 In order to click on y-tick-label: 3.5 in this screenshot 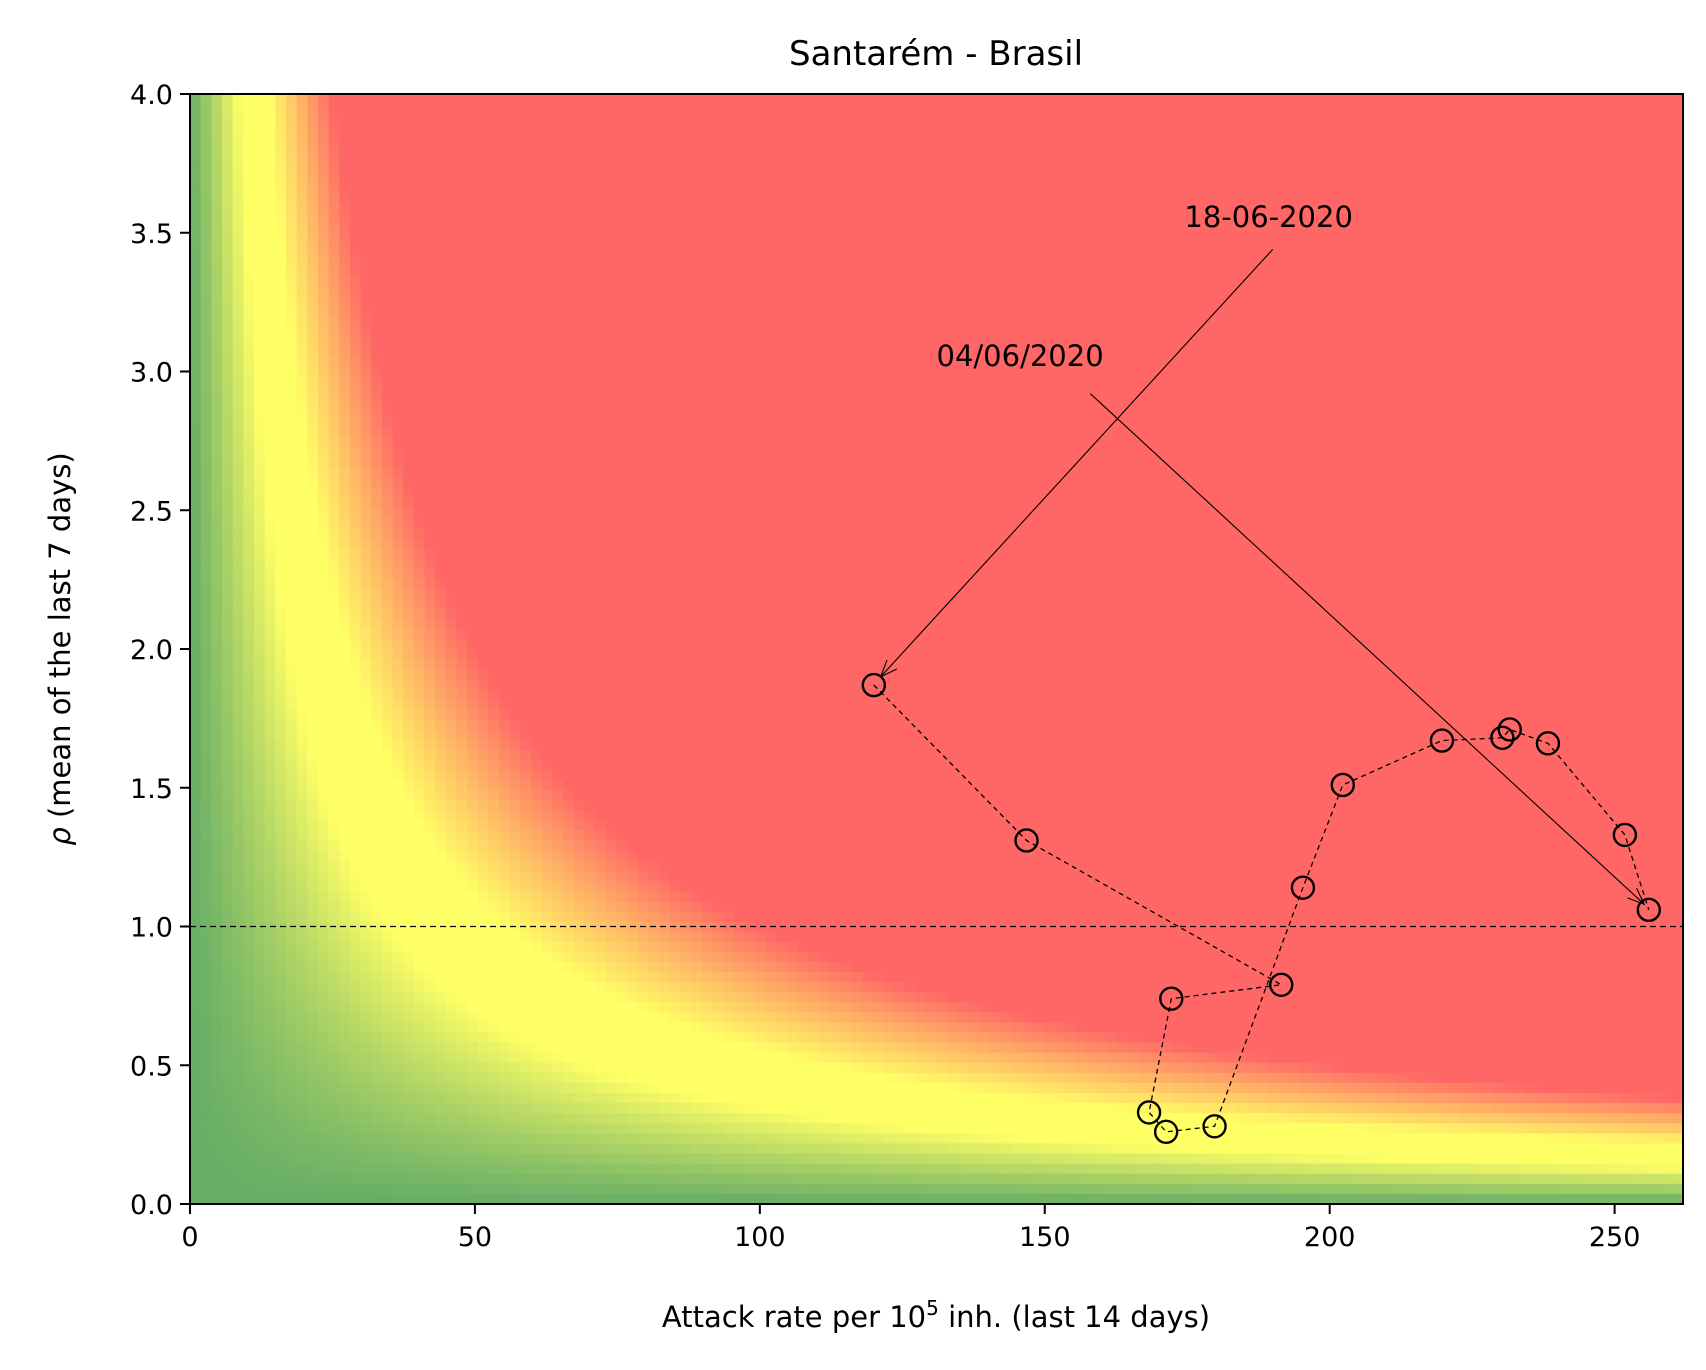, I will do `click(151, 234)`.